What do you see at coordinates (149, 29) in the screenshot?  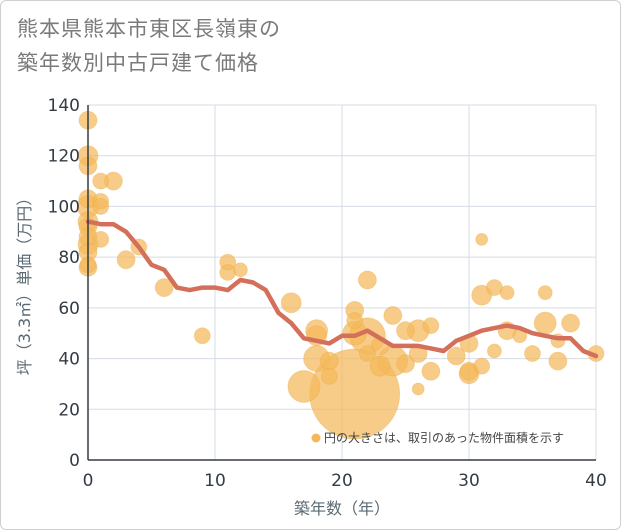 I see `title-line-1: 熊本県熊本市東区長嶺東の` at bounding box center [149, 29].